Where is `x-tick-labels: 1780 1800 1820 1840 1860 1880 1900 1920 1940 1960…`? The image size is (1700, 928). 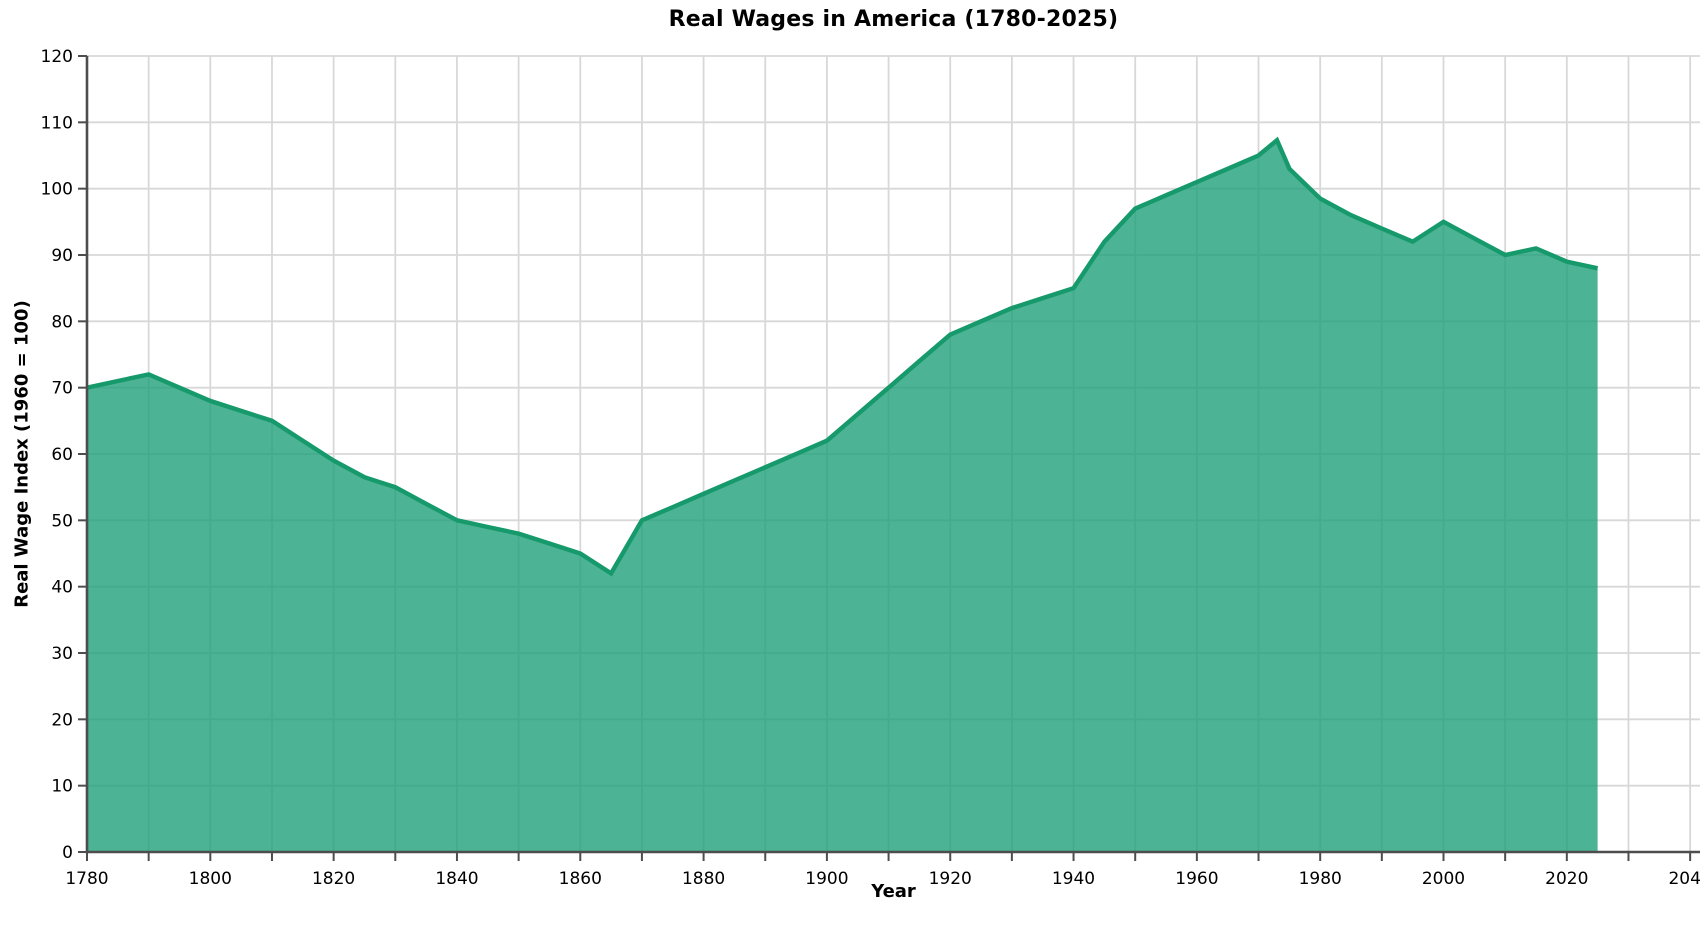 x-tick-labels: 1780 1800 1820 1840 1860 1880 1900 1920 1940 1960… is located at coordinates (882, 879).